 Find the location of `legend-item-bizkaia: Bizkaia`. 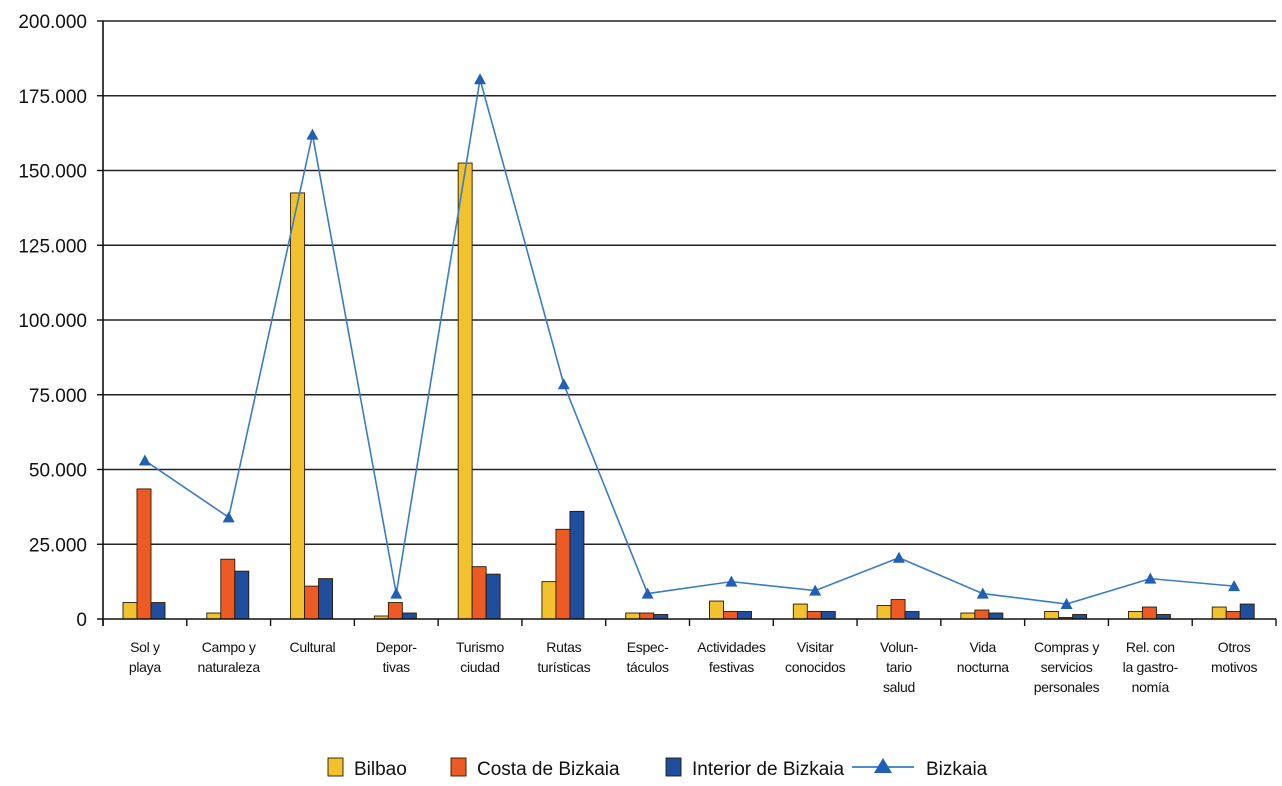

legend-item-bizkaia: Bizkaia is located at coordinates (920, 769).